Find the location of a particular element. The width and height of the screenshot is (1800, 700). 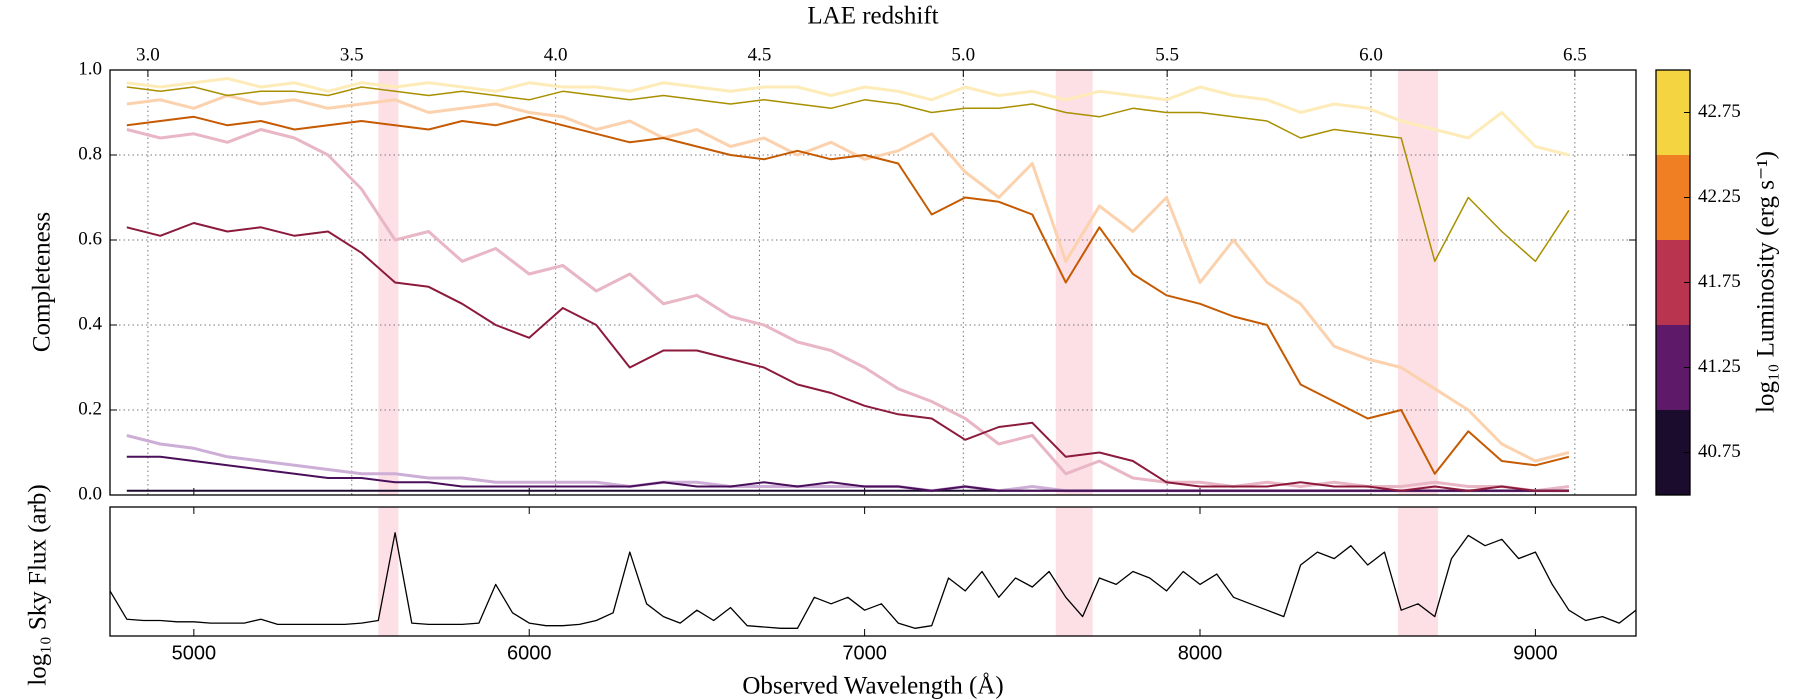

x-axis-label: Observed Wavelength (Å) is located at coordinates (872, 686).